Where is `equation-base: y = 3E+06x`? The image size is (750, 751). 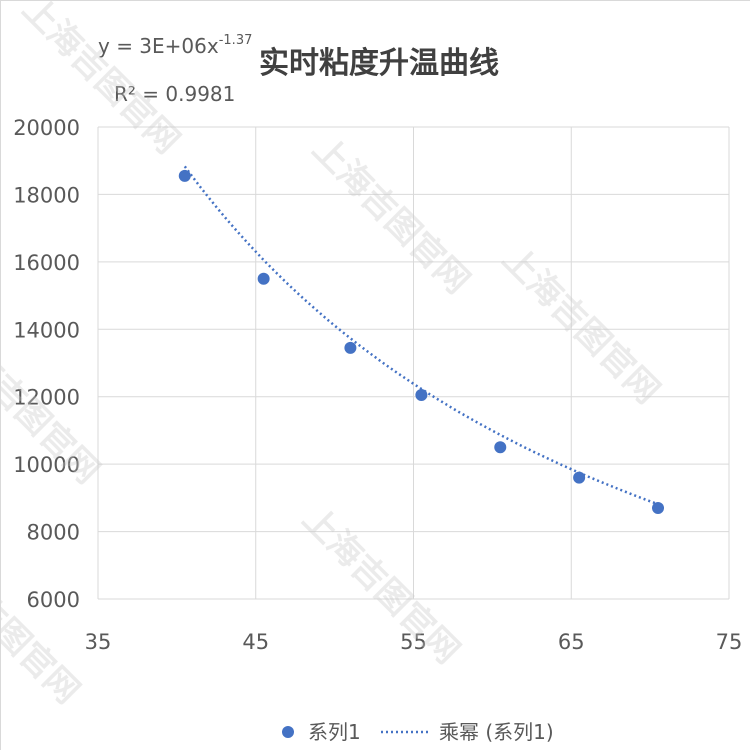 equation-base: y = 3E+06x is located at coordinates (158, 46).